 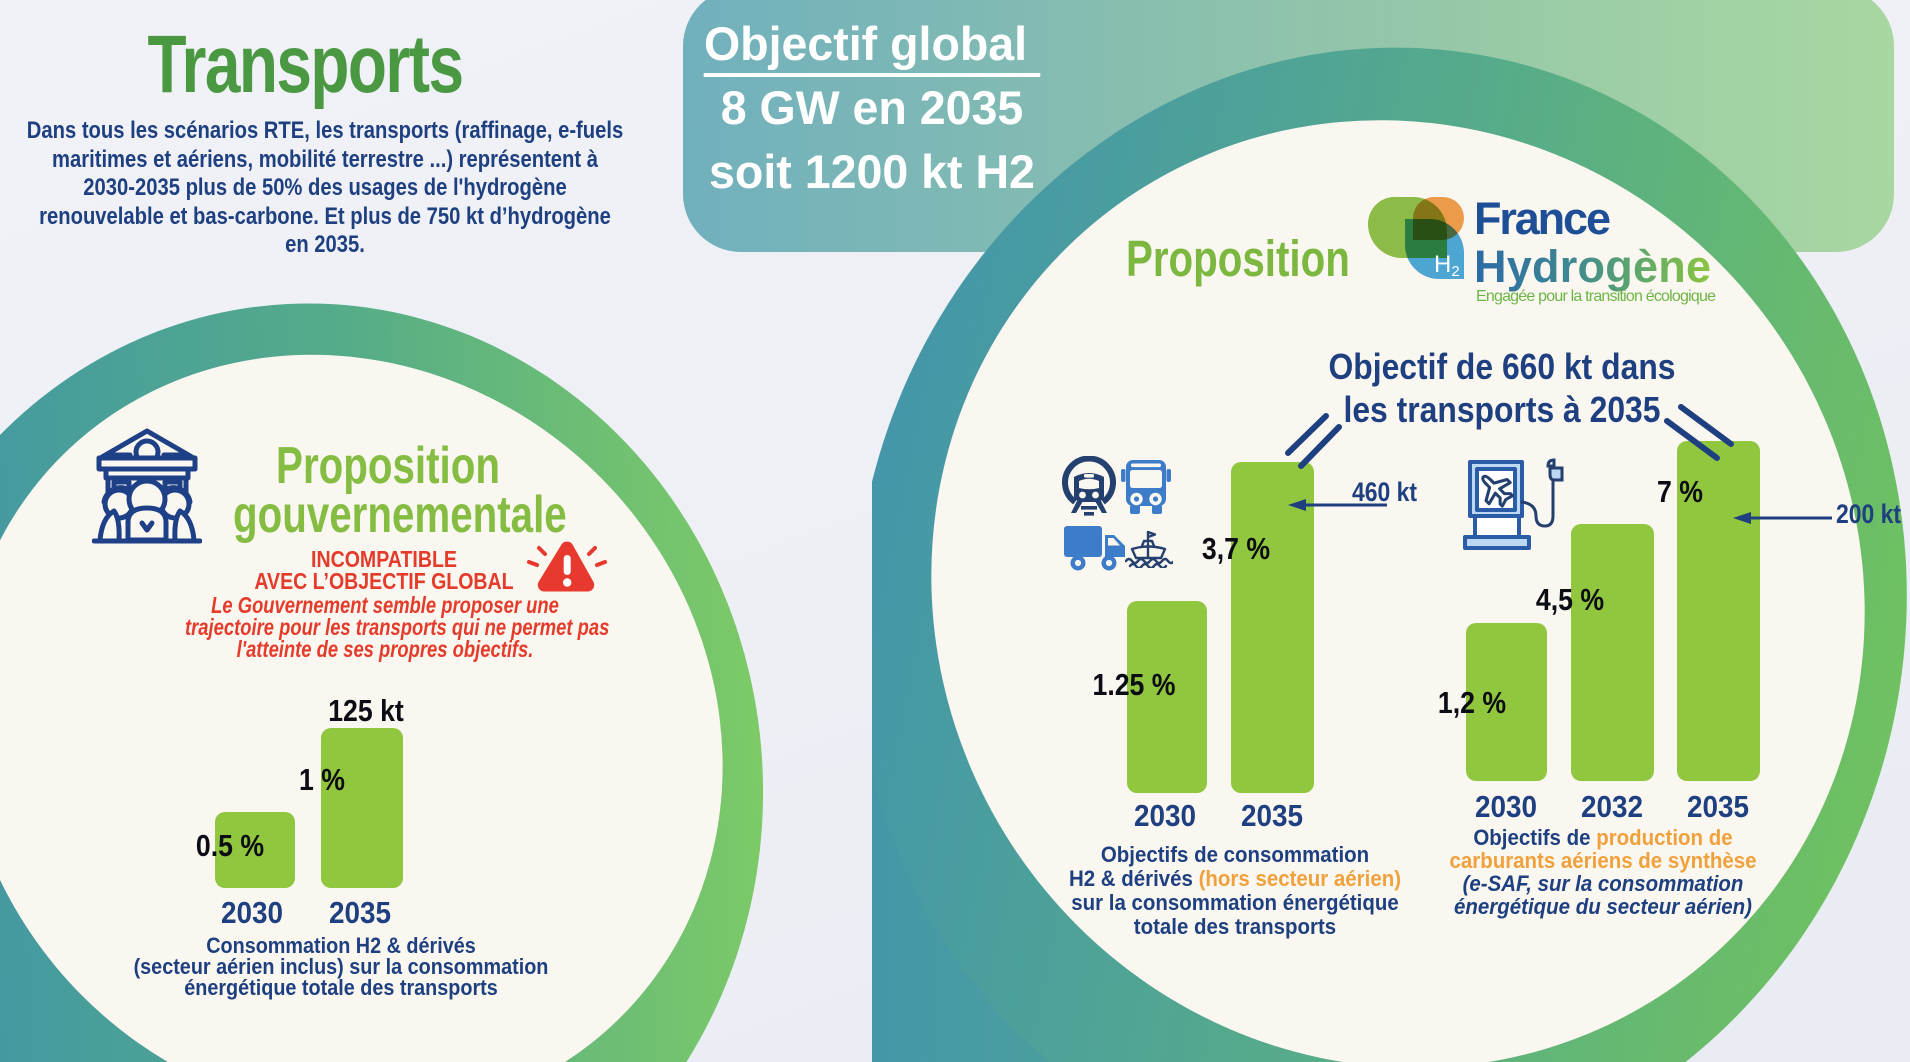 What do you see at coordinates (1592, 266) in the screenshot?
I see `svg-text: Hydrogène` at bounding box center [1592, 266].